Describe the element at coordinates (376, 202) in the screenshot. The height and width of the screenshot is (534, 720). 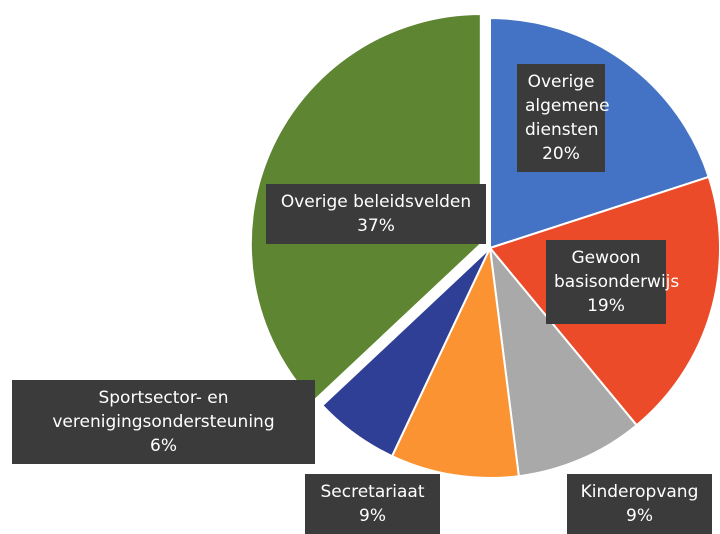
I see `slice-name: Overige beleidsvelden` at that location.